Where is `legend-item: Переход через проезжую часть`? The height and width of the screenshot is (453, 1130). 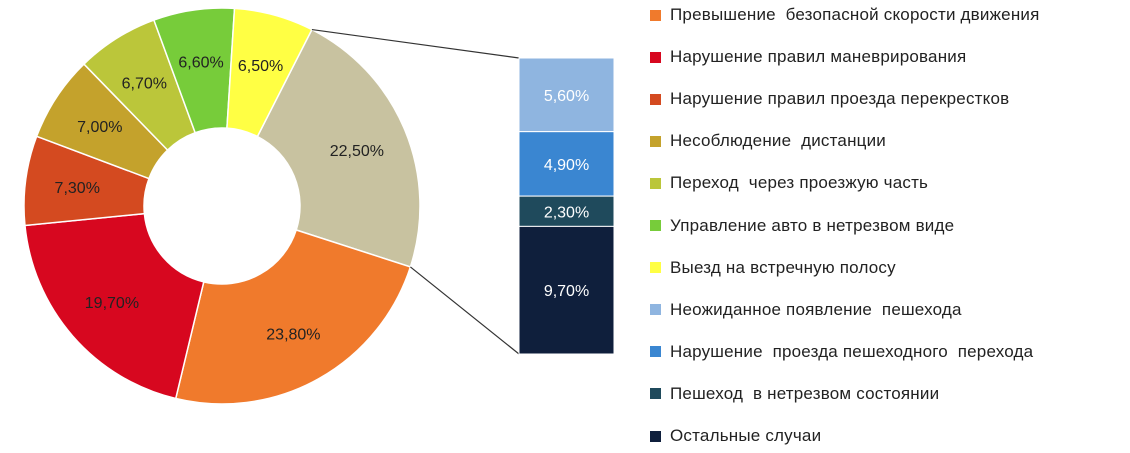
legend-item: Переход через проезжую часть is located at coordinates (789, 183).